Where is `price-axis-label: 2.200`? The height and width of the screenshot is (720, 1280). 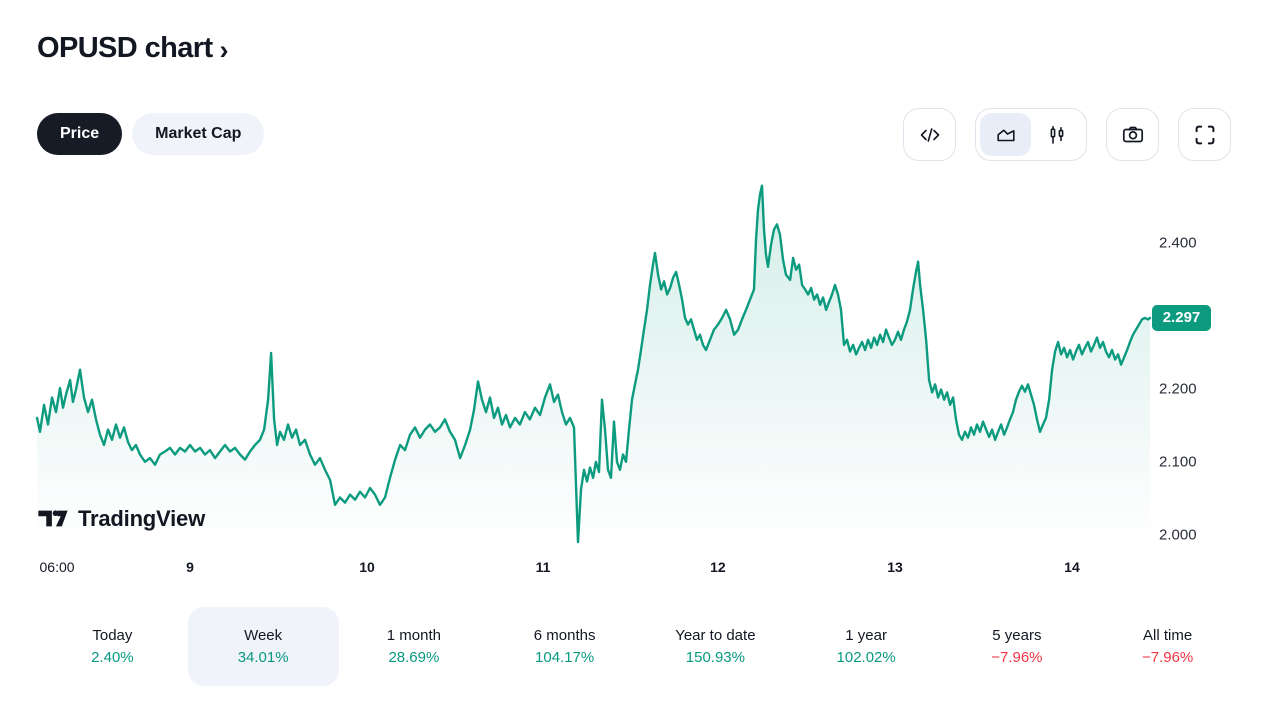 price-axis-label: 2.200 is located at coordinates (1178, 389).